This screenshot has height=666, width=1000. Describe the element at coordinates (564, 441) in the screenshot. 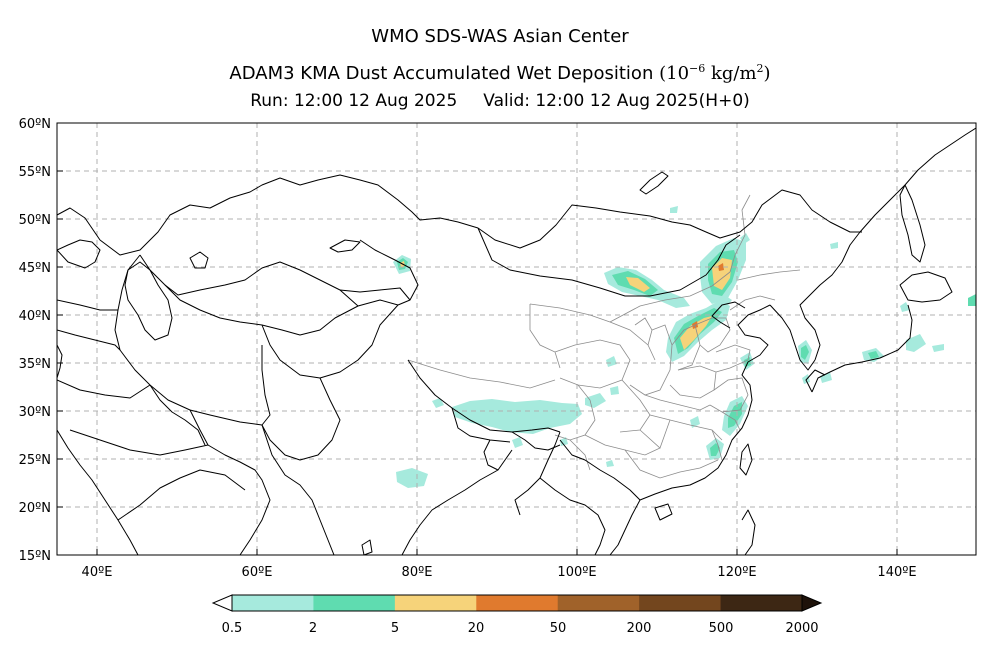

I see `deposition-area-yunnan` at that location.